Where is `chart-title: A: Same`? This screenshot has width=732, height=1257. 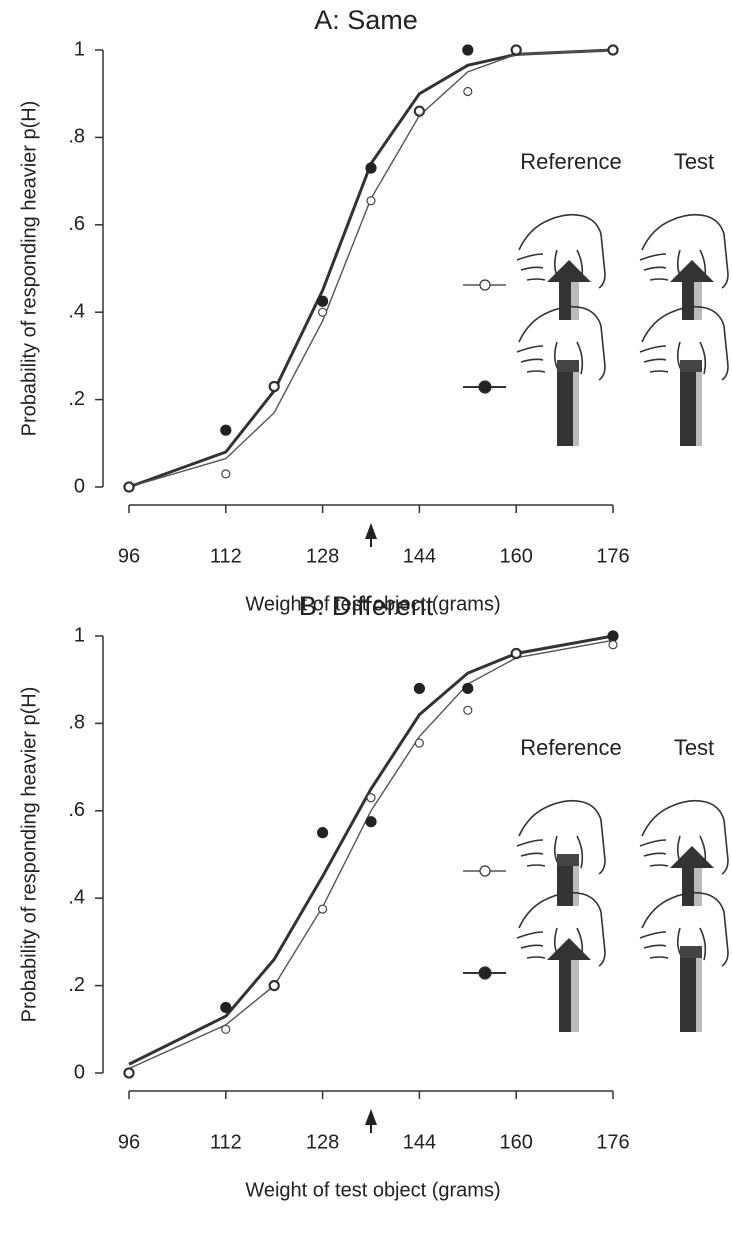
chart-title: A: Same is located at coordinates (366, 20).